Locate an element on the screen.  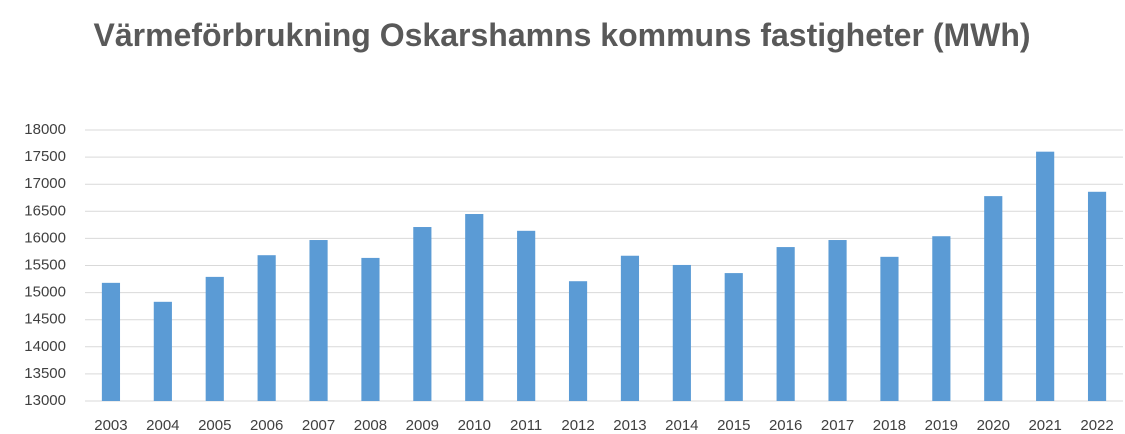
x-tick-label: 2005 is located at coordinates (214, 425).